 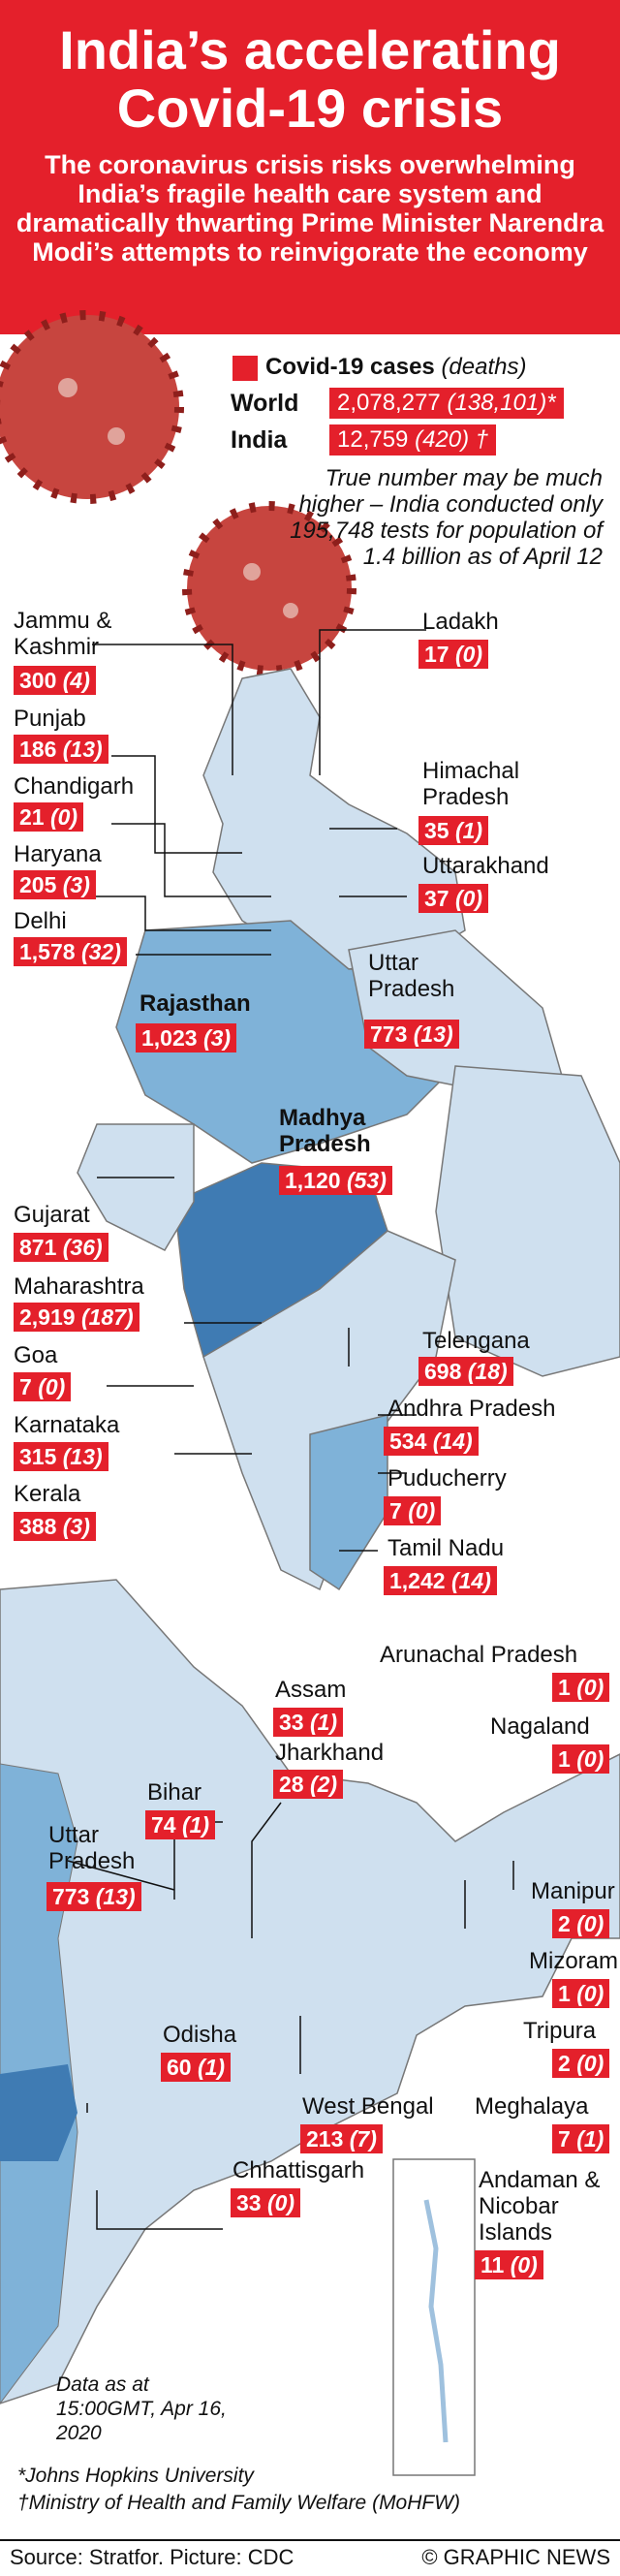 I want to click on value-nagaland: 1 (0), so click(x=581, y=1759).